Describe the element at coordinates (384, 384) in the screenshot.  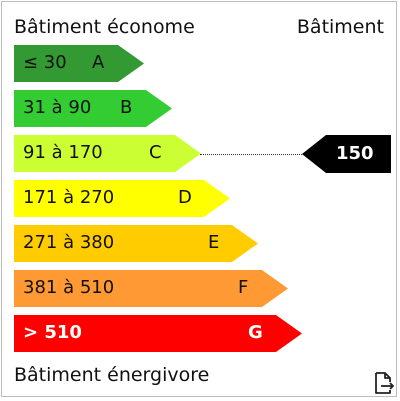
I see `export-file-icon` at that location.